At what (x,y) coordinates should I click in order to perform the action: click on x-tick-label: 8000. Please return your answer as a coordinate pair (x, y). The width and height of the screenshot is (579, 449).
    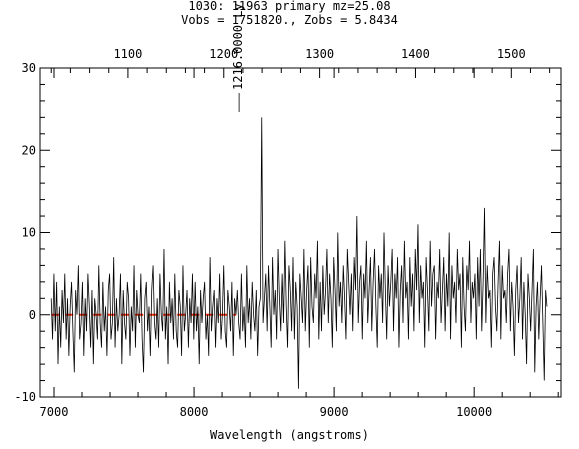
    Looking at the image, I should click on (194, 412).